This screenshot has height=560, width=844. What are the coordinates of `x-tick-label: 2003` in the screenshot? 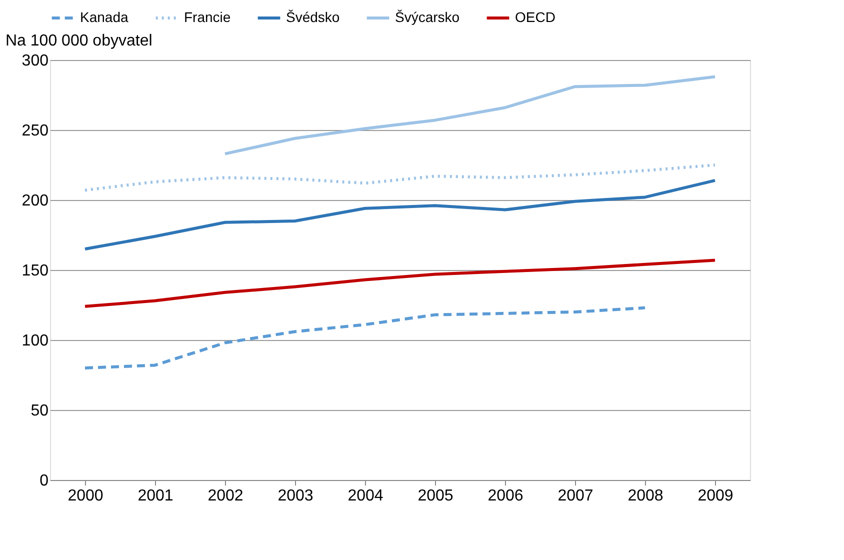 It's located at (296, 496).